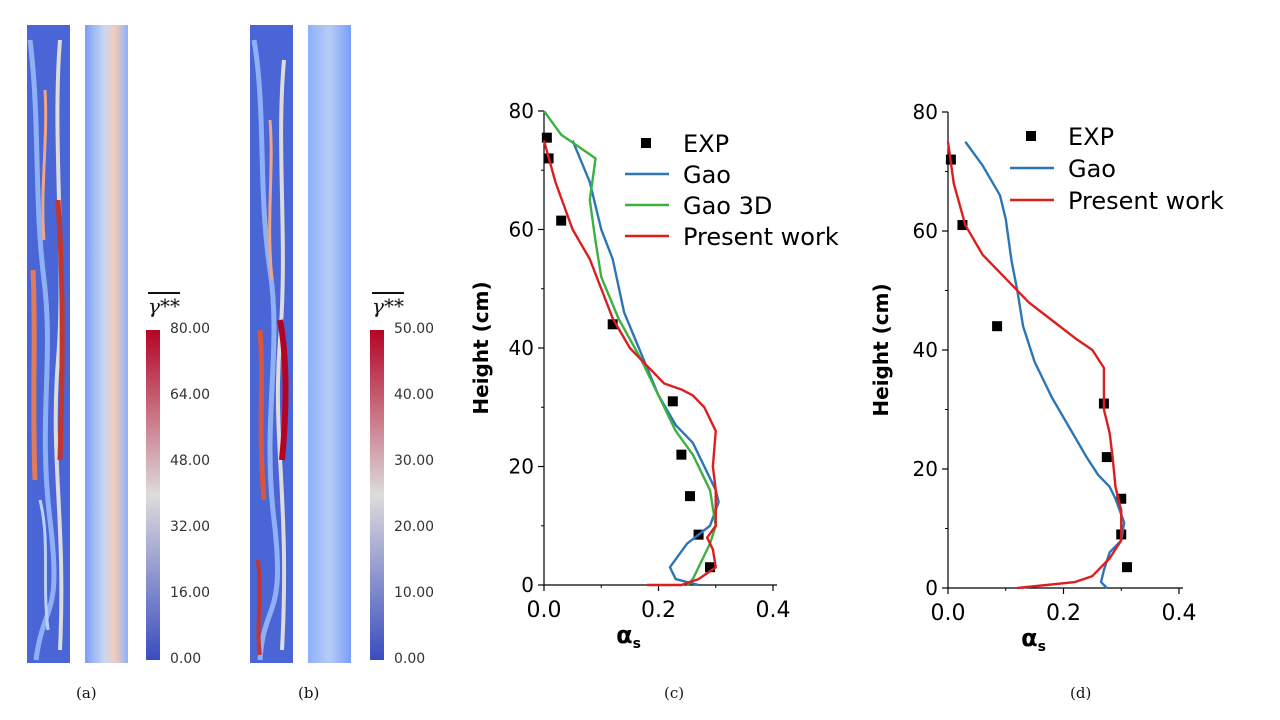  Describe the element at coordinates (153, 495) in the screenshot. I see `colorbar-a` at that location.